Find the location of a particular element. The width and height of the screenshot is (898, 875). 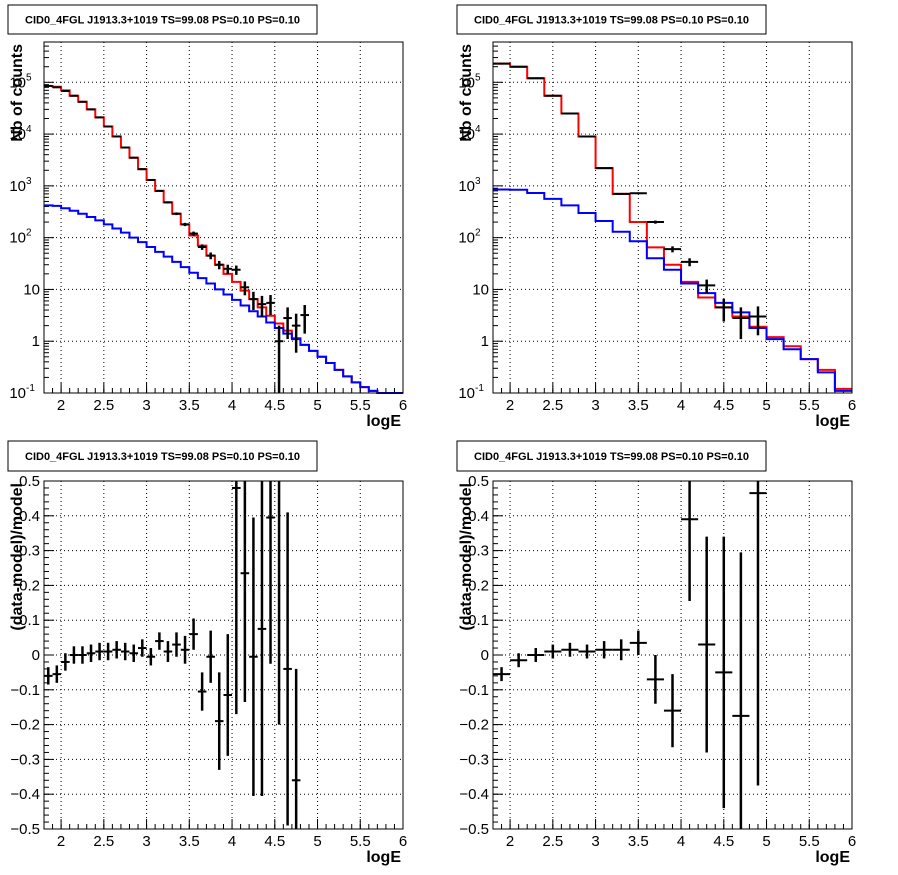

y-axis-label: Nb of counts is located at coordinates (17, 93).